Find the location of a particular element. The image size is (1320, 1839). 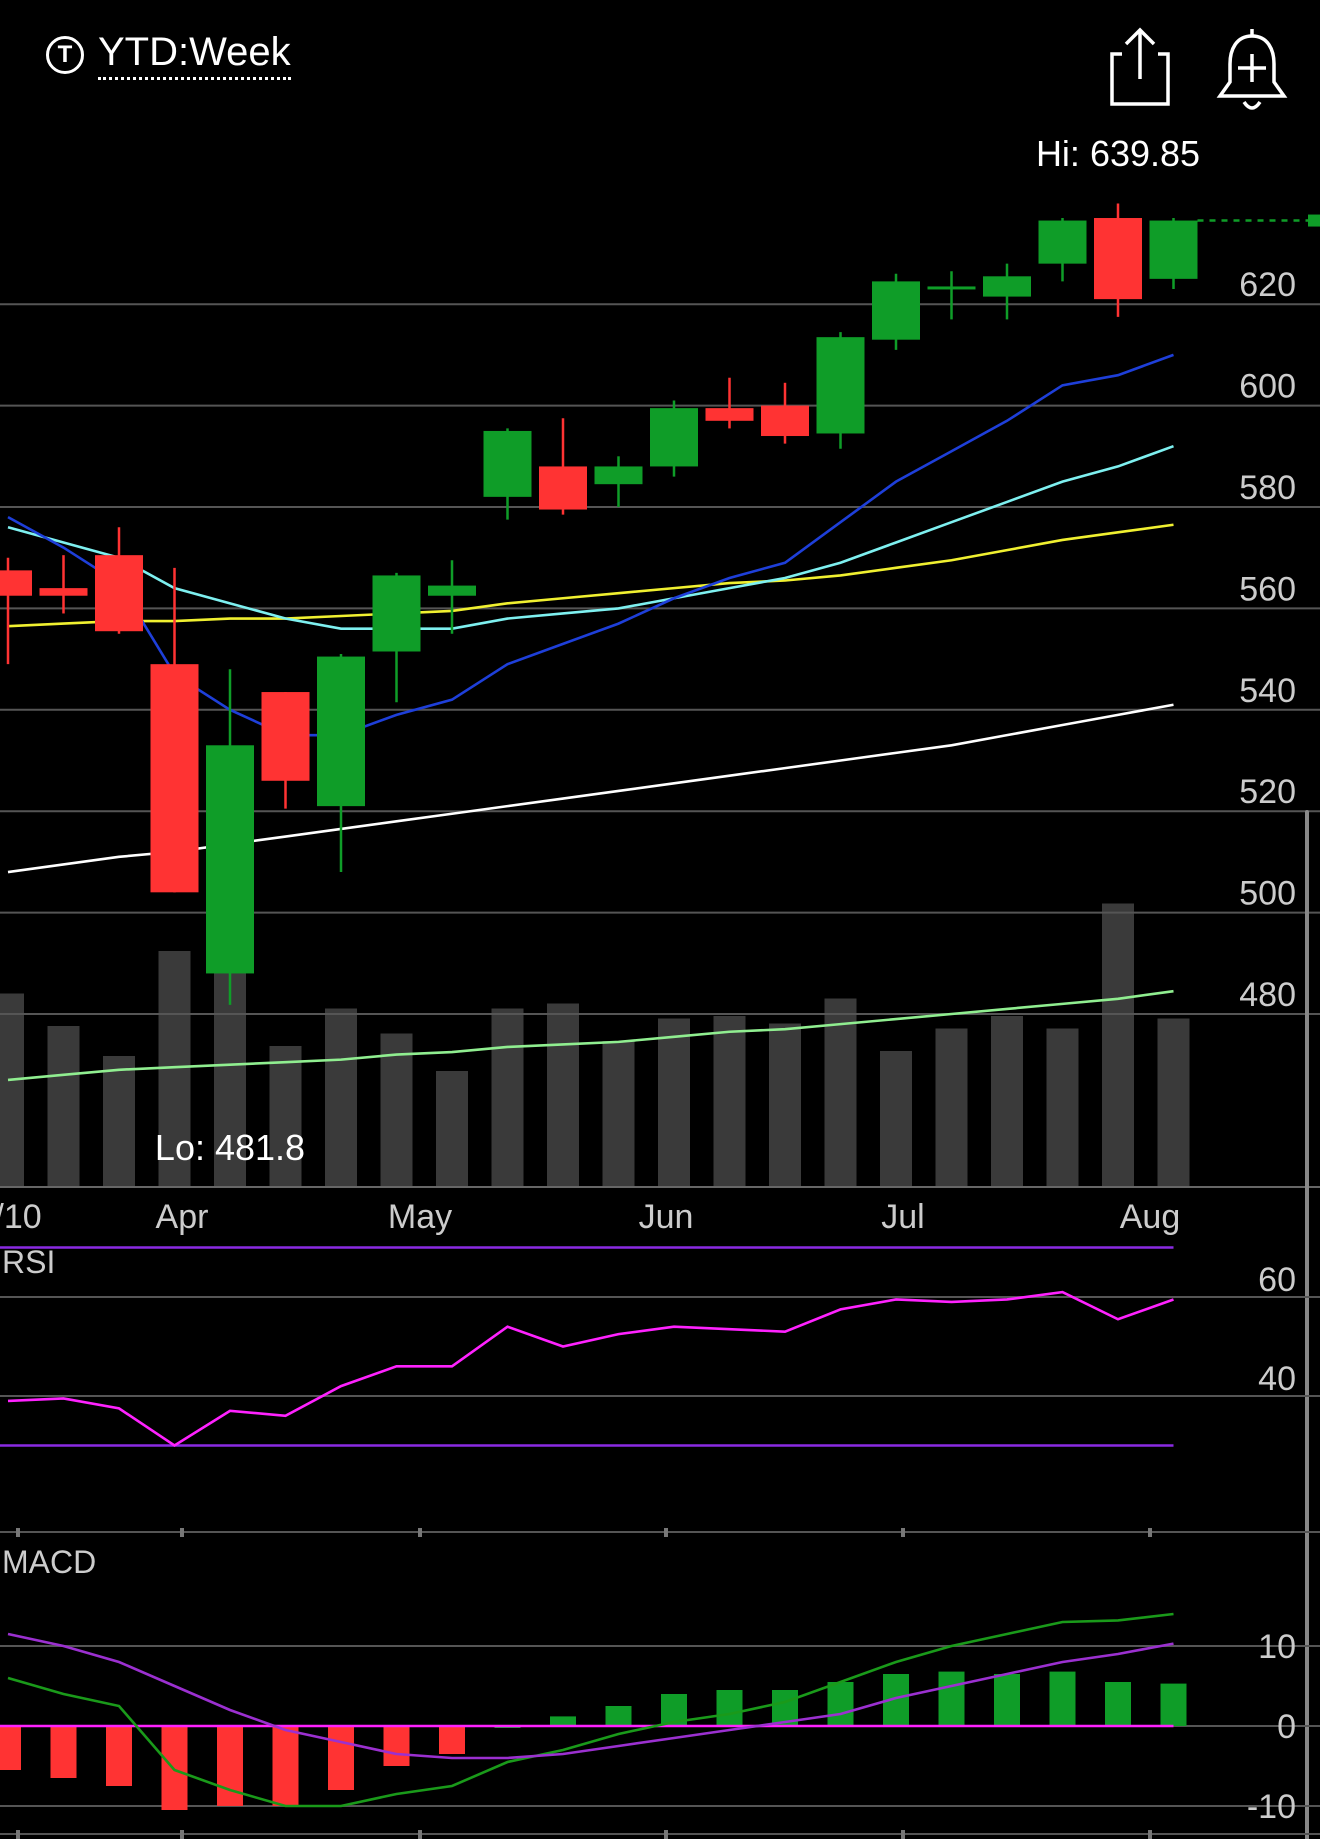

sma-mid-line is located at coordinates (590, 575).